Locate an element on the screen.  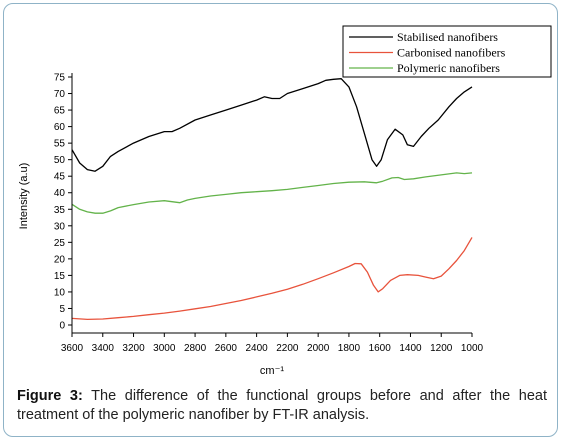
y-tick-label: 70 is located at coordinates (60, 94).